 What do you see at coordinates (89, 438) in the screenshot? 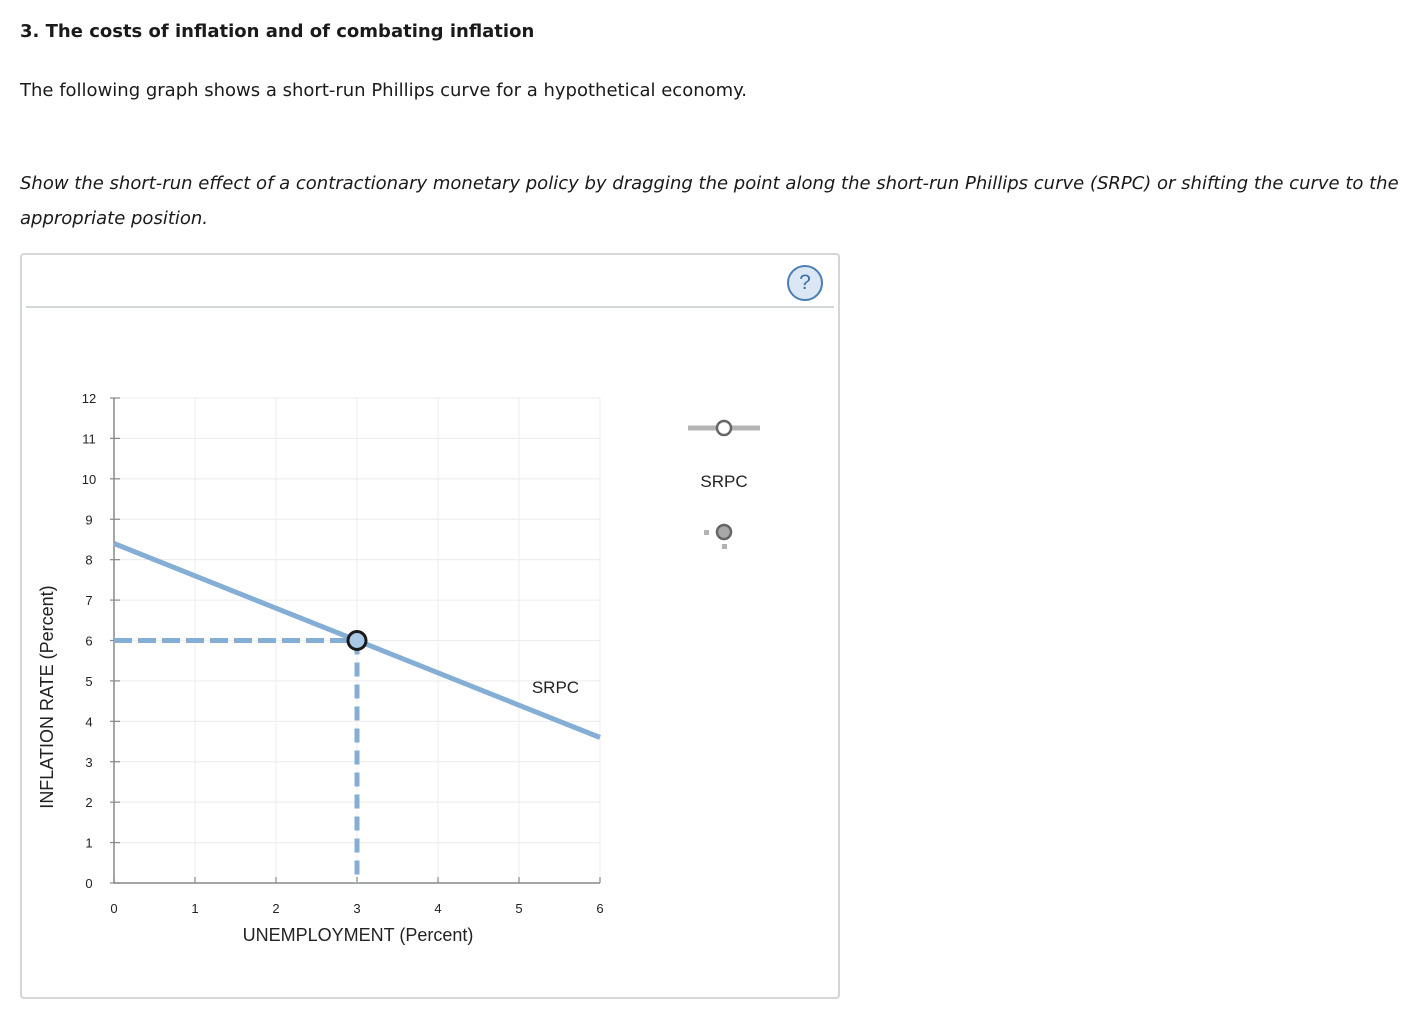
I see `y-tick-label: 11` at bounding box center [89, 438].